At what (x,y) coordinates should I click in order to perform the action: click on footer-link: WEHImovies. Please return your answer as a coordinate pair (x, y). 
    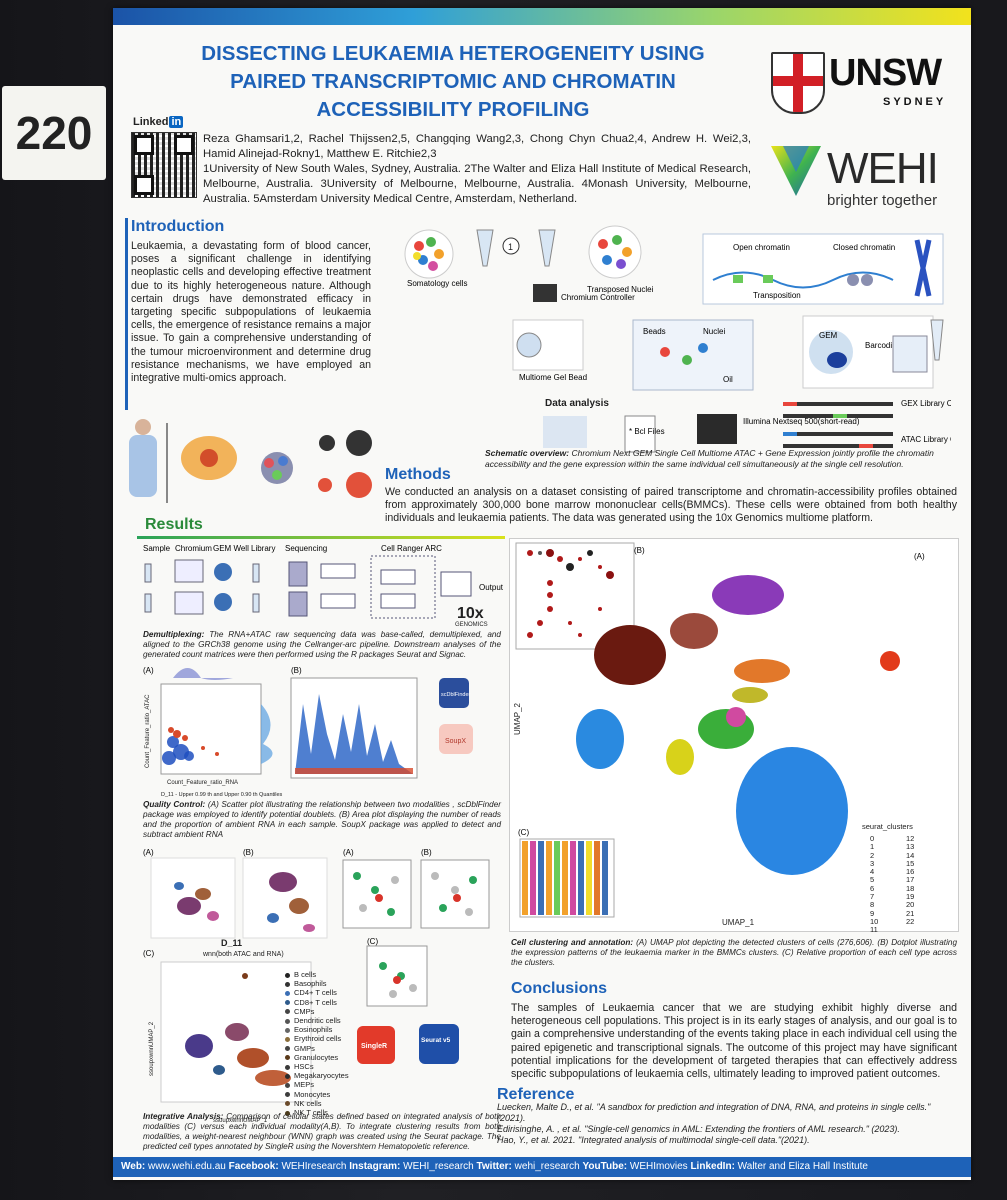
    Looking at the image, I should click on (659, 1166).